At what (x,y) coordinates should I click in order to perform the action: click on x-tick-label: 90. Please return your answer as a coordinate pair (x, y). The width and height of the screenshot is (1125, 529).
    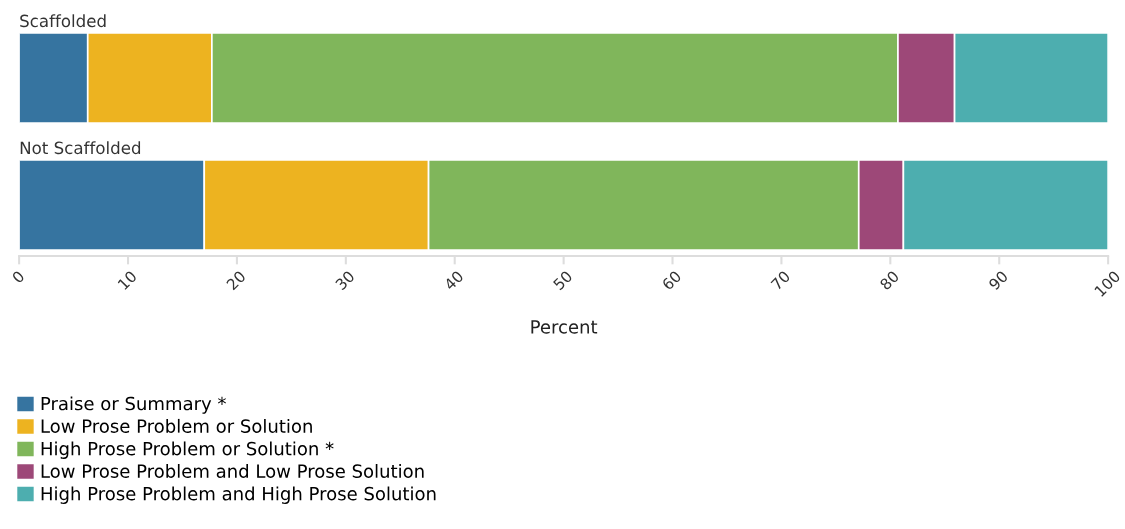
    Looking at the image, I should click on (998, 280).